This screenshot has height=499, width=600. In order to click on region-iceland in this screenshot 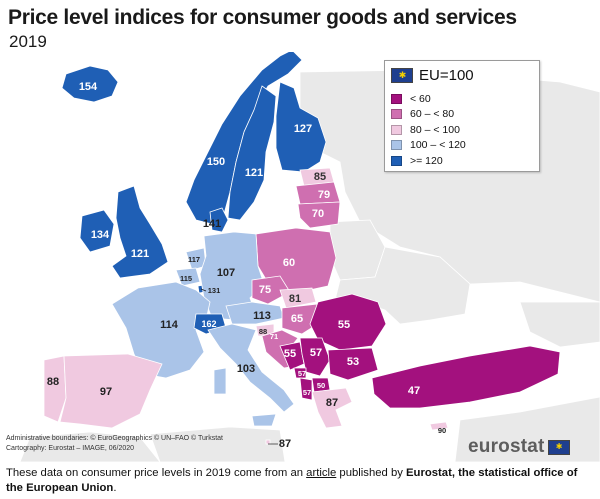, I will do `click(90, 84)`.